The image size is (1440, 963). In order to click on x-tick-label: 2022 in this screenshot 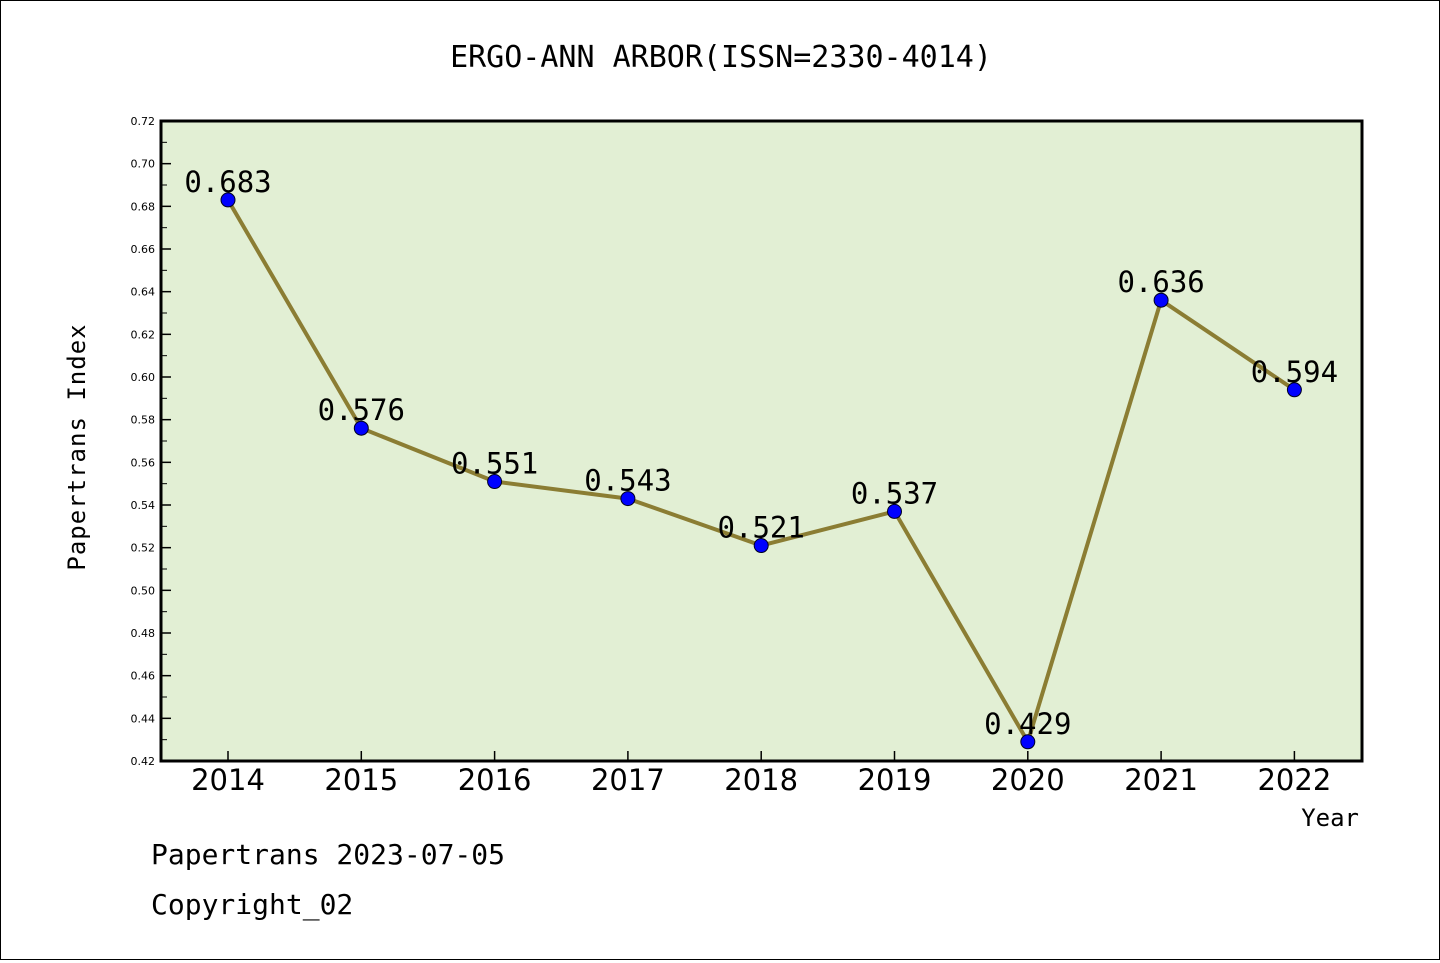, I will do `click(1294, 780)`.